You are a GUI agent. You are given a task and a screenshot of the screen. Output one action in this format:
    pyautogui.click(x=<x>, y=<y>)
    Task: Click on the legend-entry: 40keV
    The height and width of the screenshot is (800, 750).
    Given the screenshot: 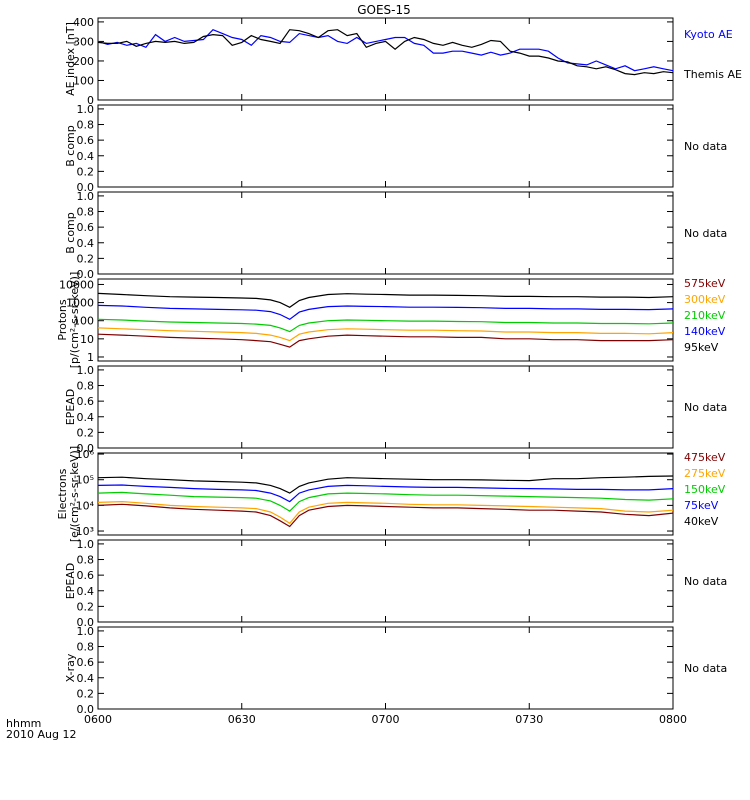 What is the action you would take?
    pyautogui.click(x=701, y=521)
    